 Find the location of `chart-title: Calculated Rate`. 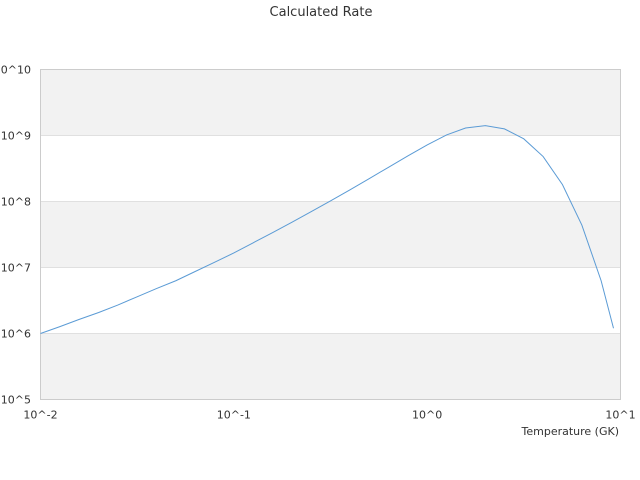

chart-title: Calculated Rate is located at coordinates (321, 12).